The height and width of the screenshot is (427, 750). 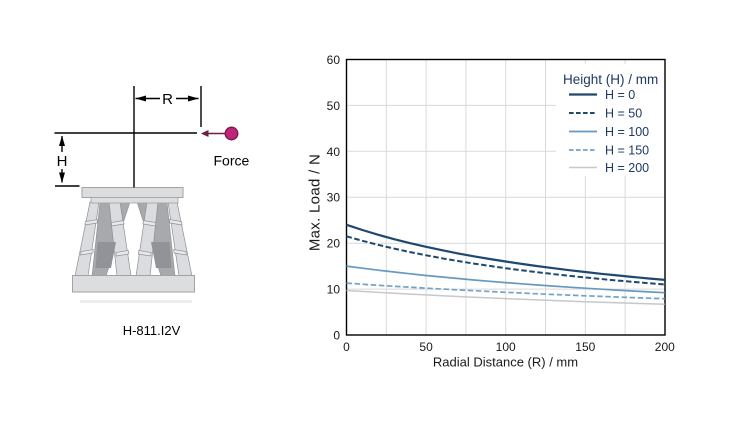 I want to click on svg-text: H = 200, so click(x=627, y=168).